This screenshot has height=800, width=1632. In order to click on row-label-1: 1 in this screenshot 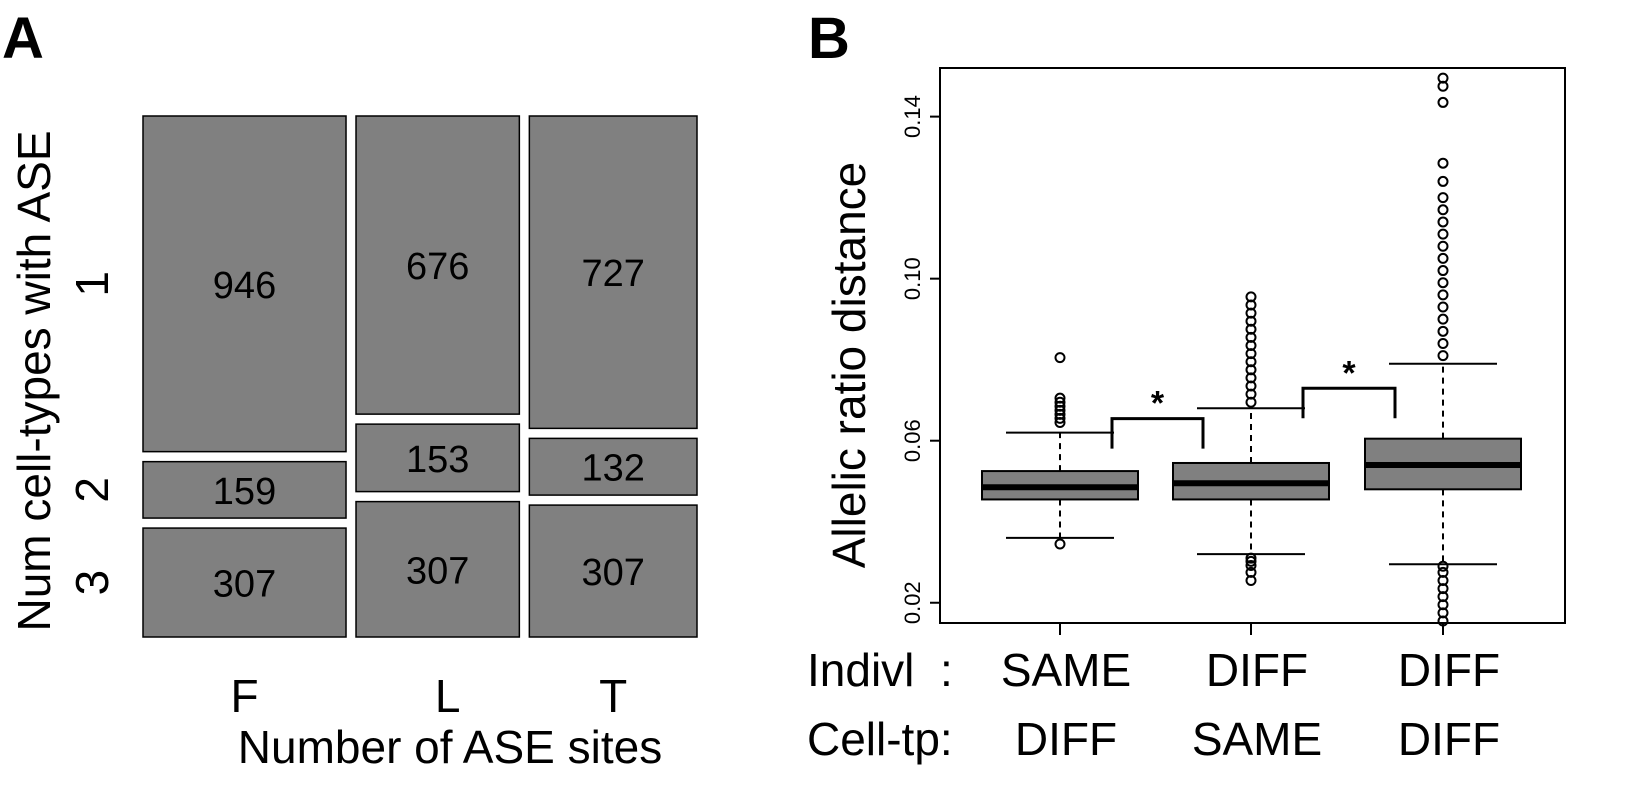, I will do `click(92, 284)`.